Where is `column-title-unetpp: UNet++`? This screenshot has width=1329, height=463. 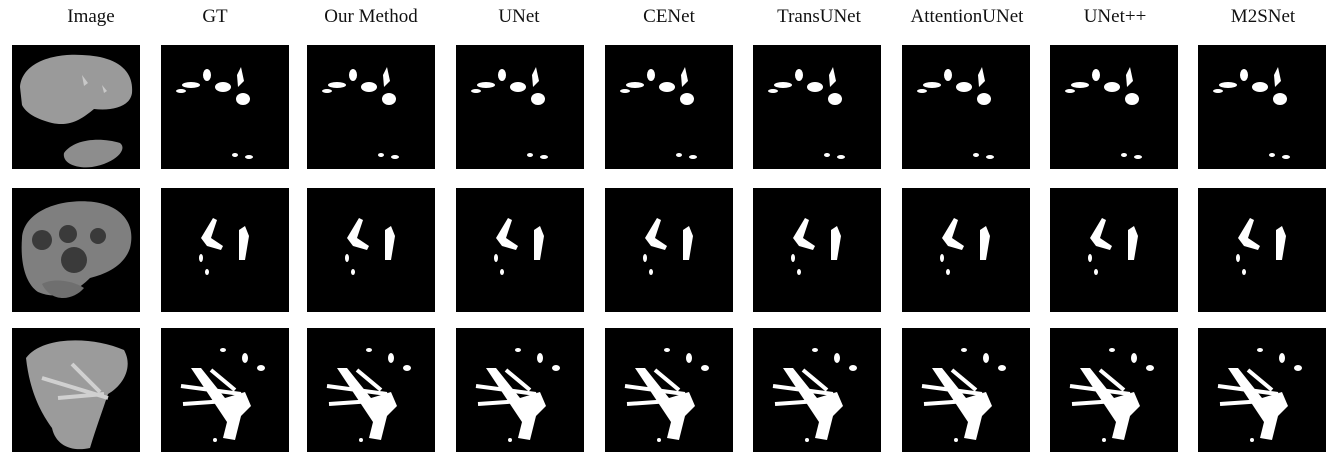 column-title-unetpp: UNet++ is located at coordinates (1115, 16).